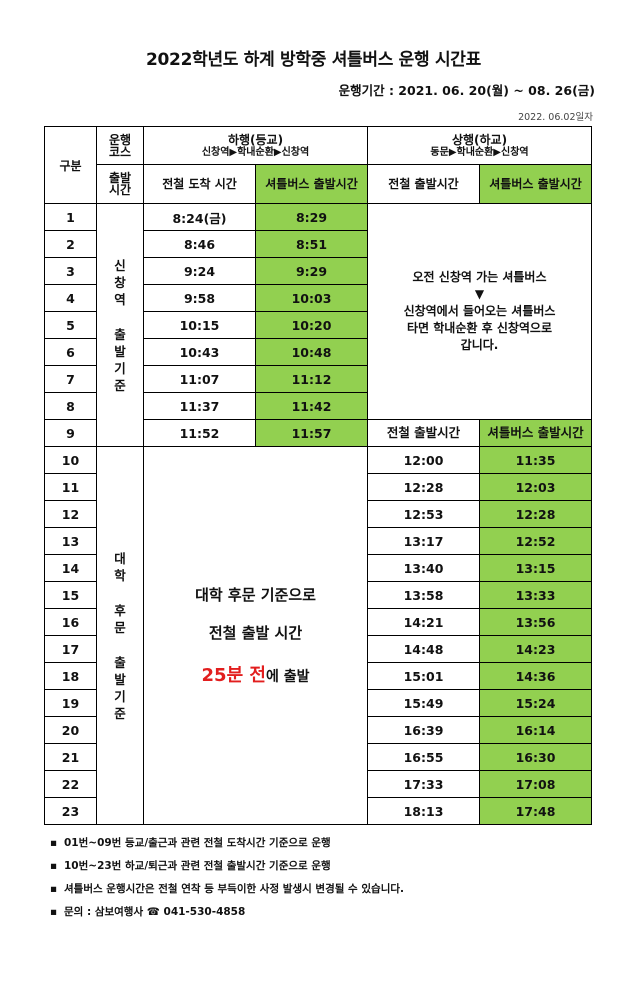 The image size is (627, 995). What do you see at coordinates (536, 568) in the screenshot?
I see `bus-departure-time: 13:15` at bounding box center [536, 568].